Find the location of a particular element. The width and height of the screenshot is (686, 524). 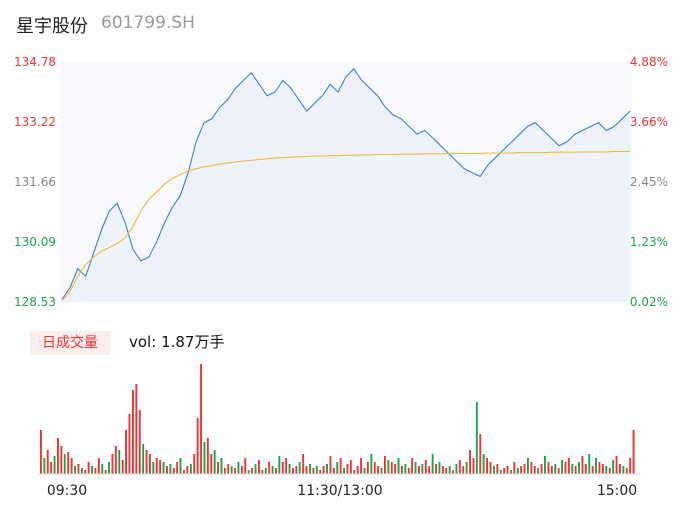

x-tick-label: 15:00 is located at coordinates (617, 491).